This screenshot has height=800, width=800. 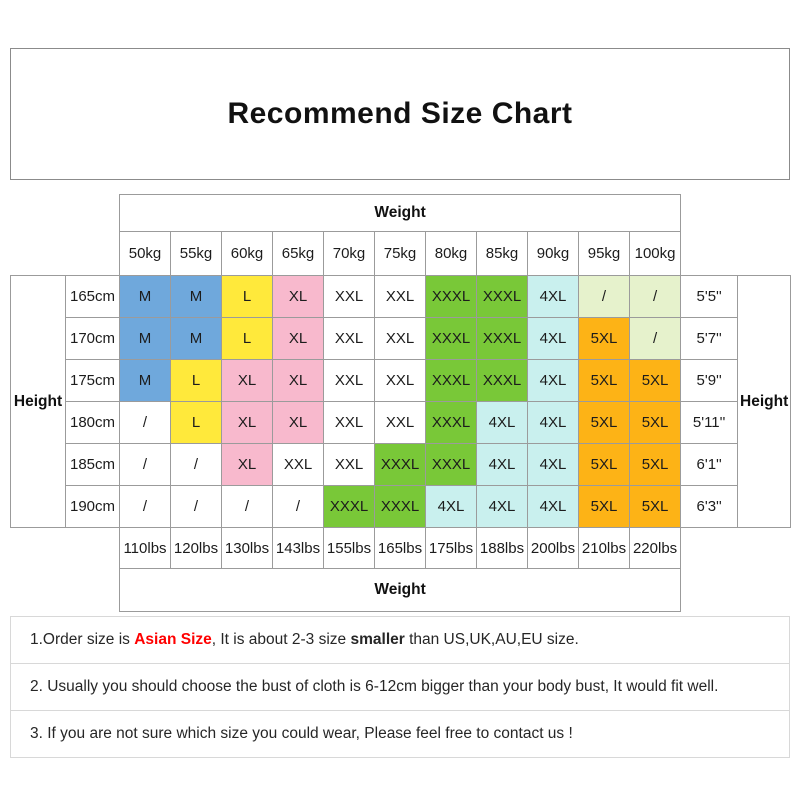 I want to click on weight-kg-cell: 75kg, so click(x=400, y=253).